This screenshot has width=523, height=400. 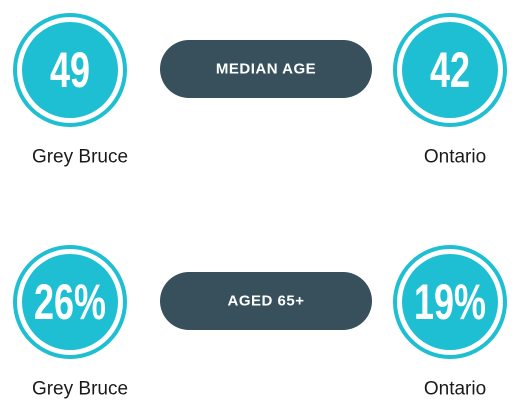 I want to click on stat-value: 49, so click(x=70, y=70).